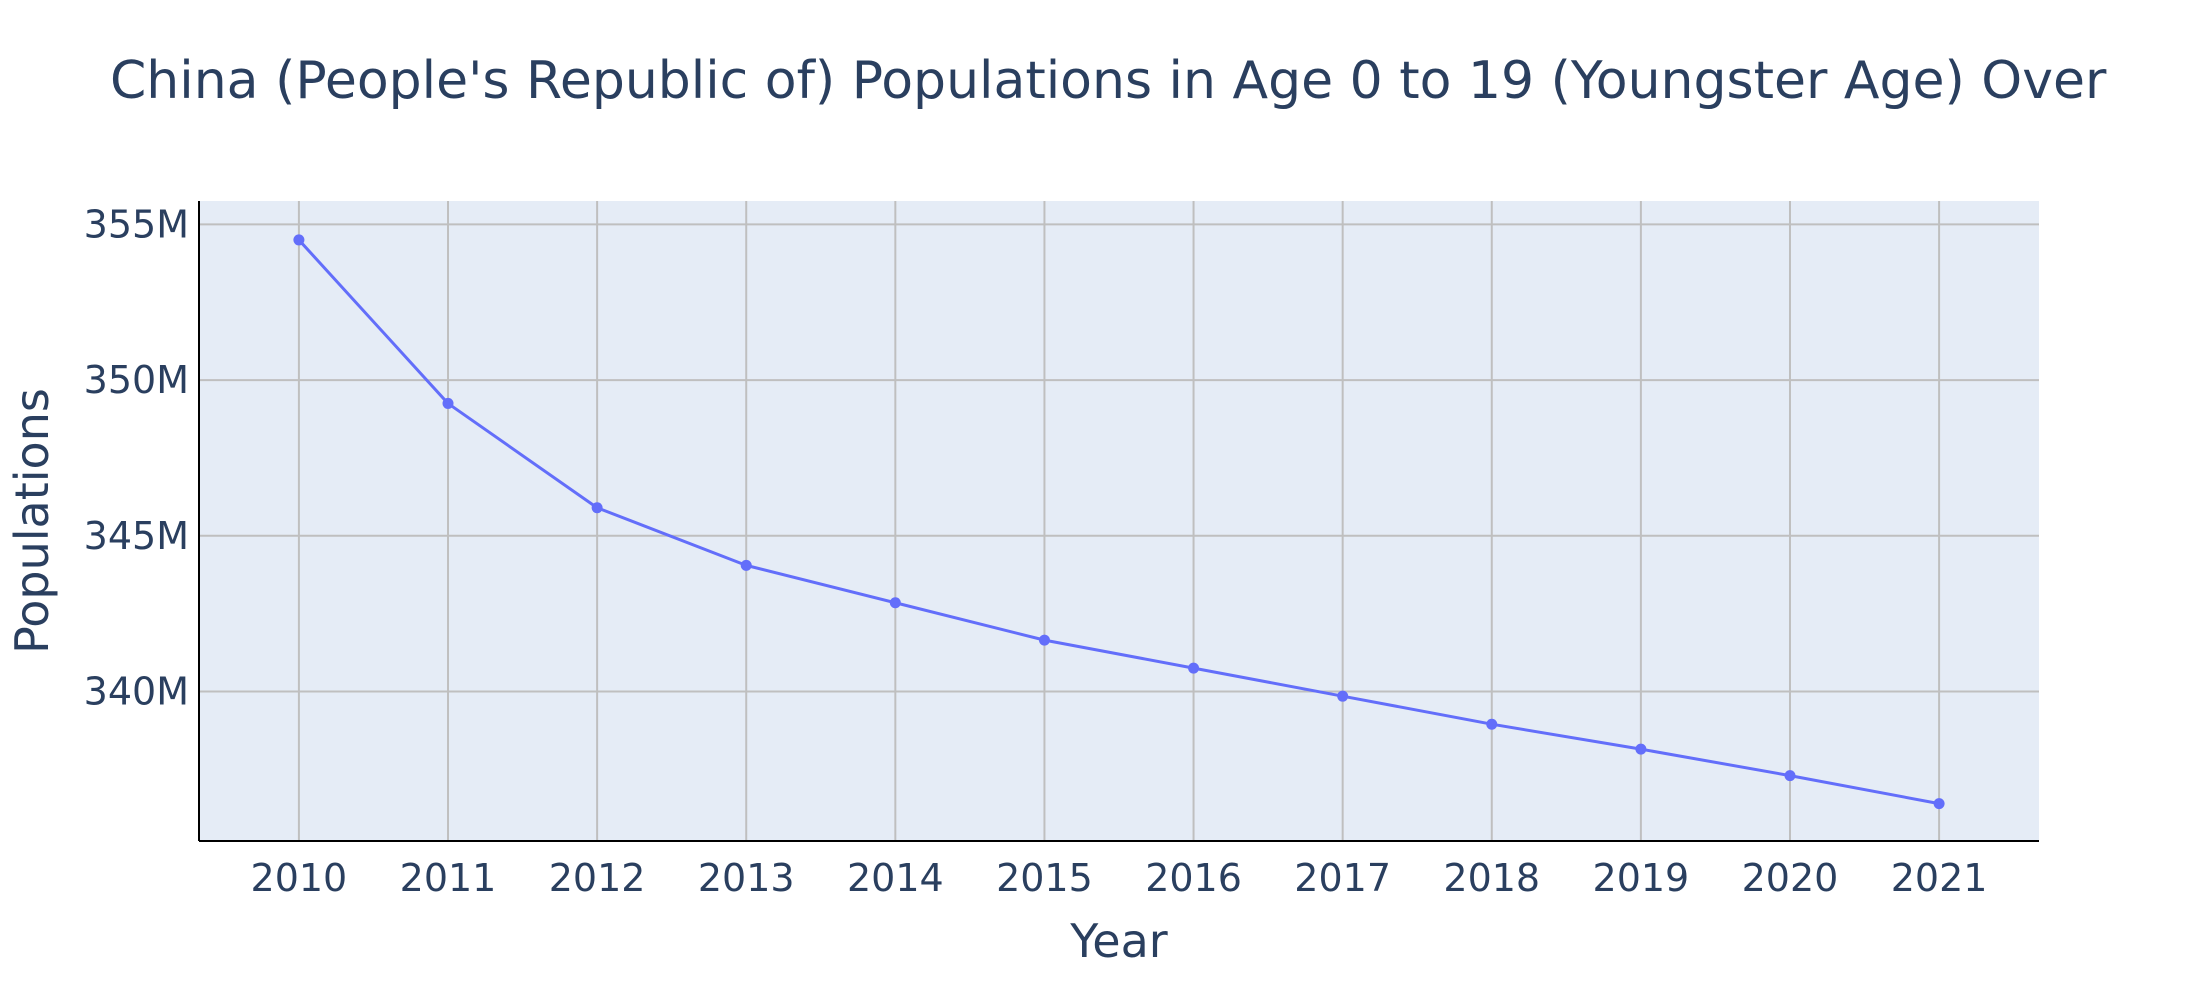  What do you see at coordinates (746, 878) in the screenshot?
I see `x-tick-label: 2013` at bounding box center [746, 878].